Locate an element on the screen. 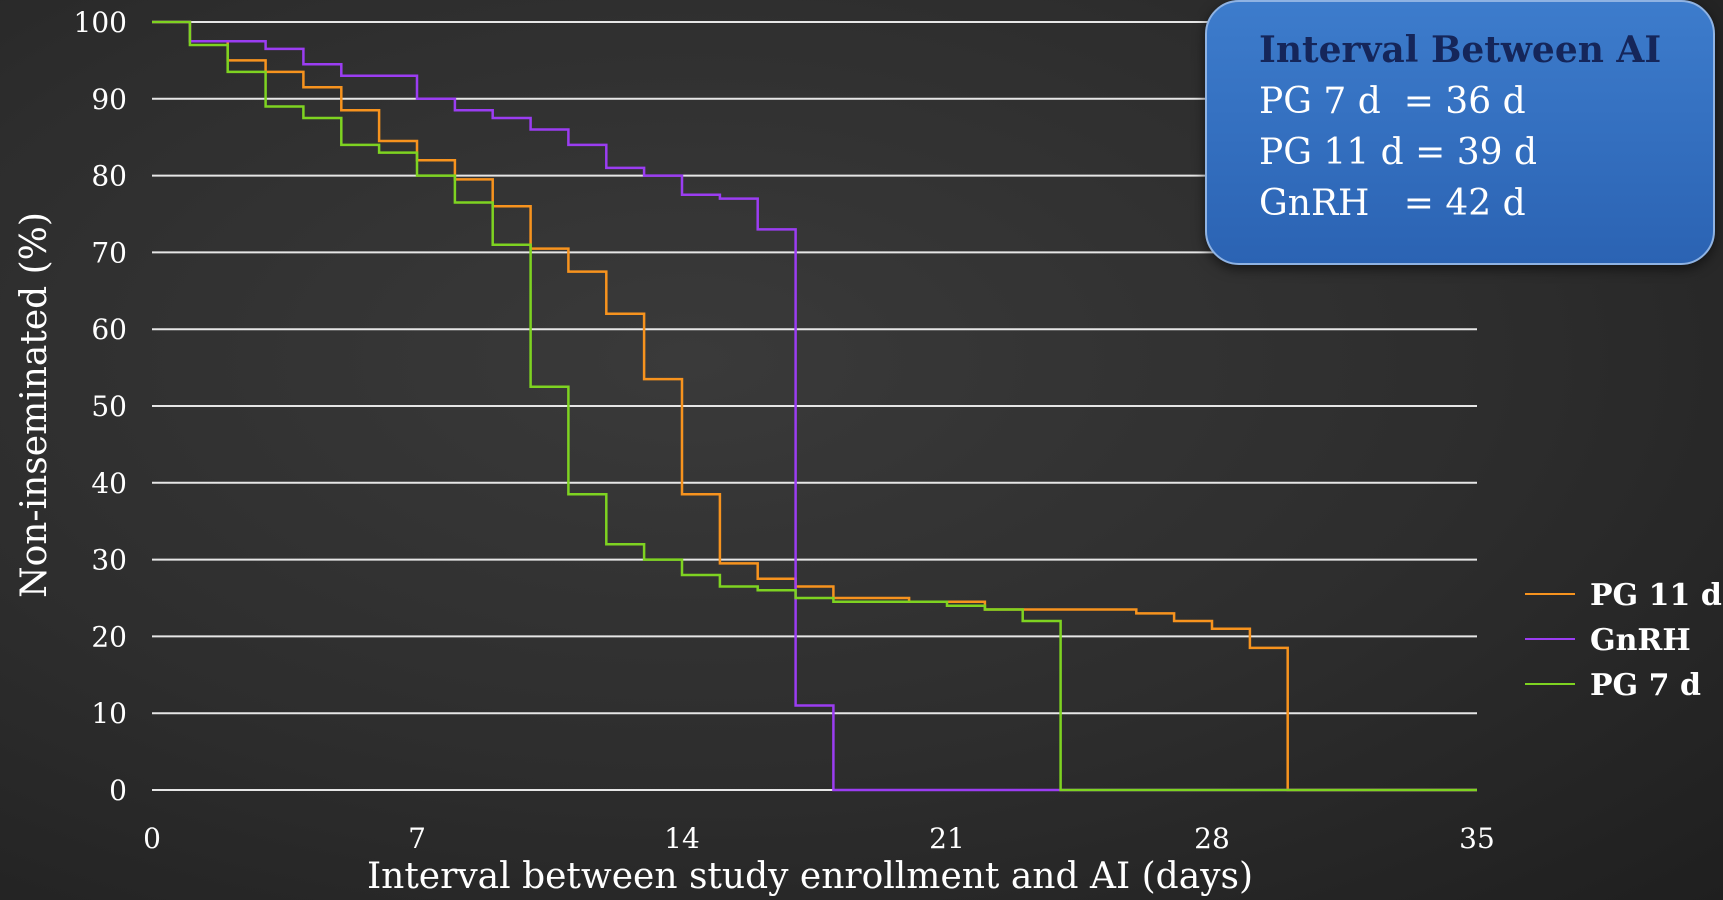  y-tick-label: 10 is located at coordinates (109, 713).